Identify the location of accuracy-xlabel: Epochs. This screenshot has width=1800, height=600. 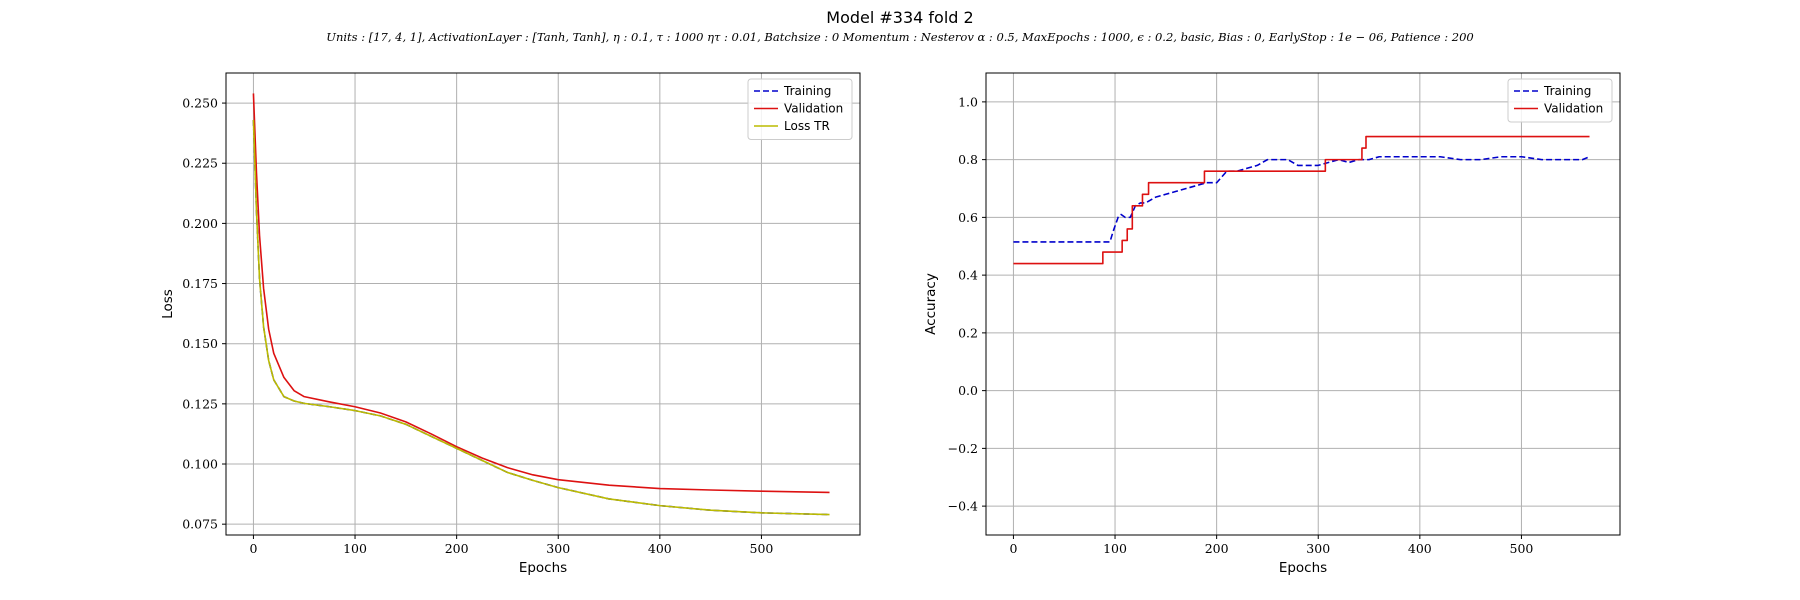
(1303, 568).